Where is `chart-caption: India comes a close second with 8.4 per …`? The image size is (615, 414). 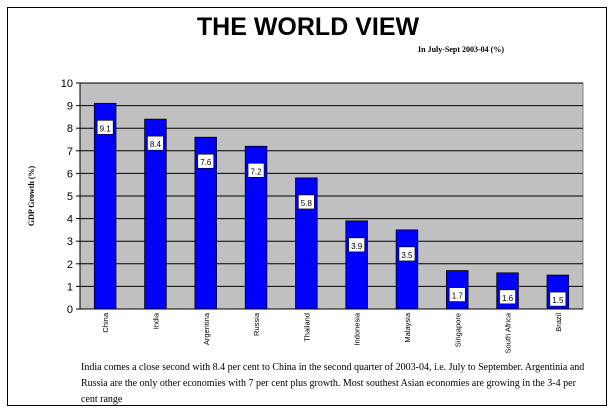 chart-caption: India comes a close second with 8.4 per … is located at coordinates (333, 383).